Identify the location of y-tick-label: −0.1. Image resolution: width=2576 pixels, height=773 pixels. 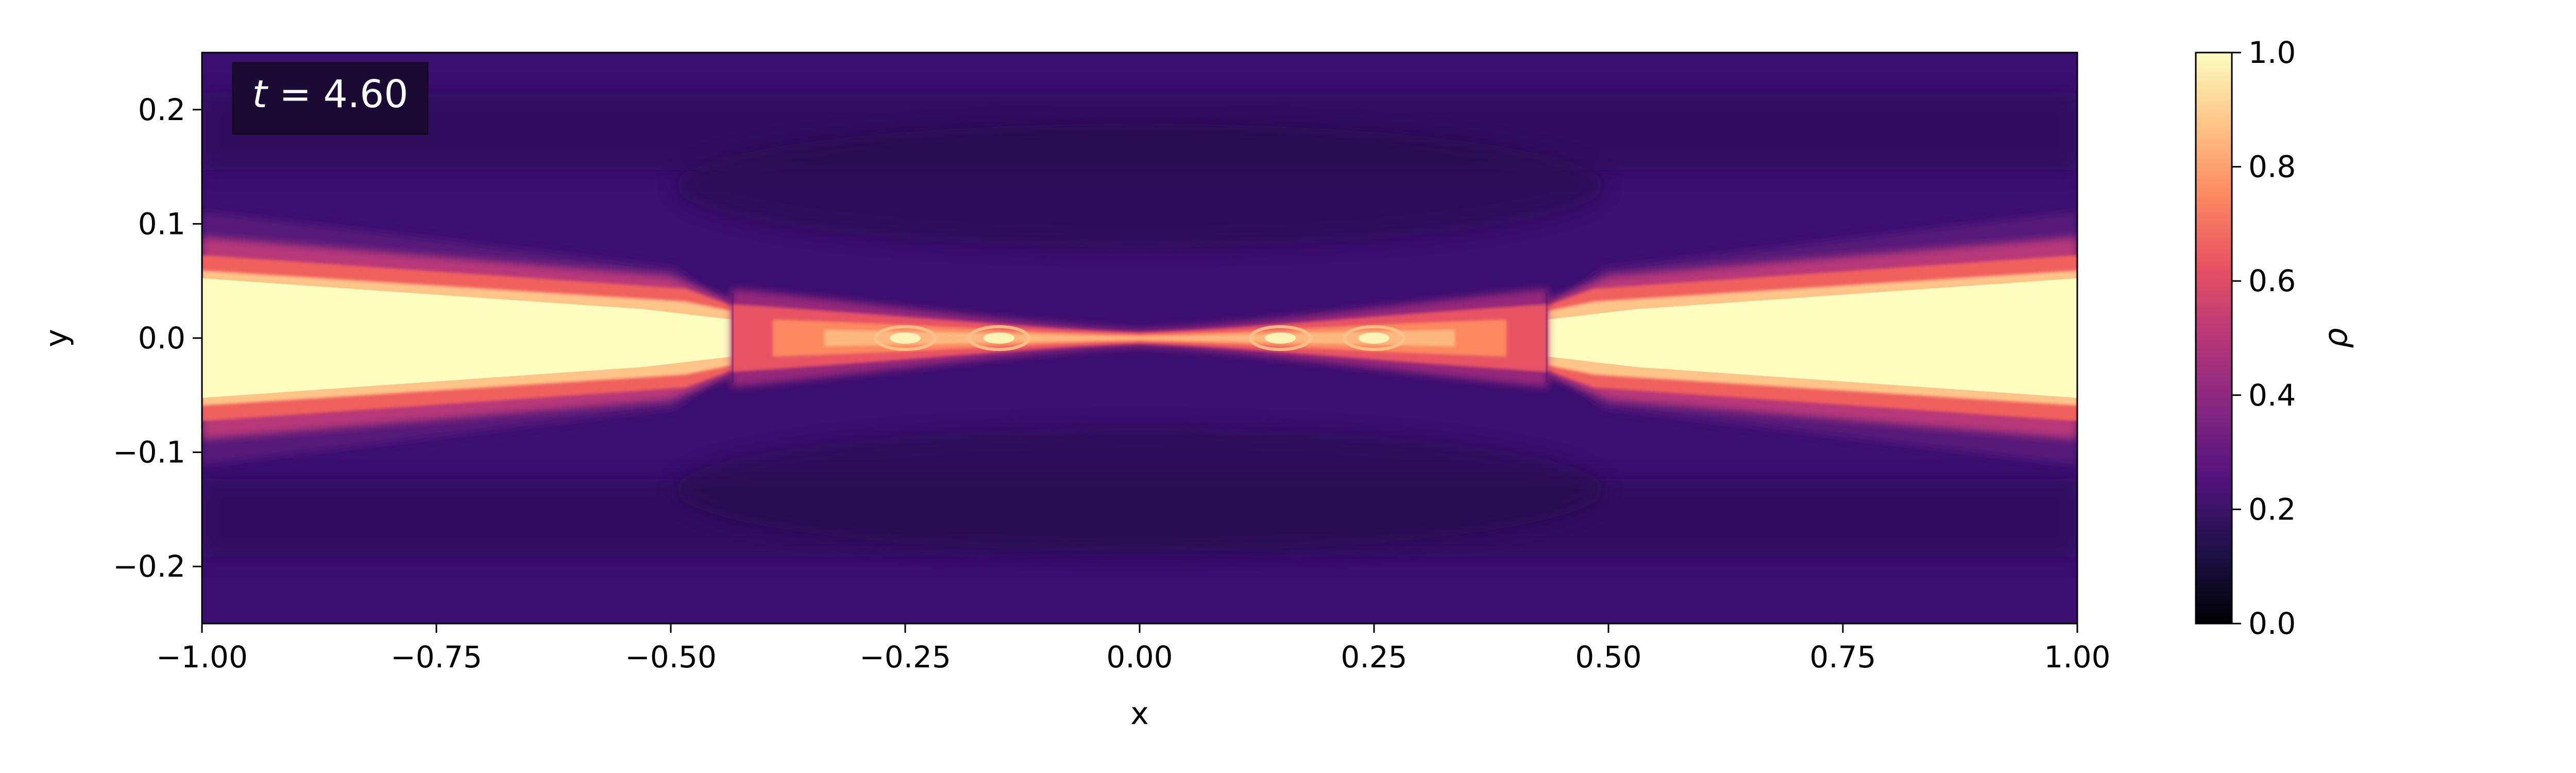
(149, 452).